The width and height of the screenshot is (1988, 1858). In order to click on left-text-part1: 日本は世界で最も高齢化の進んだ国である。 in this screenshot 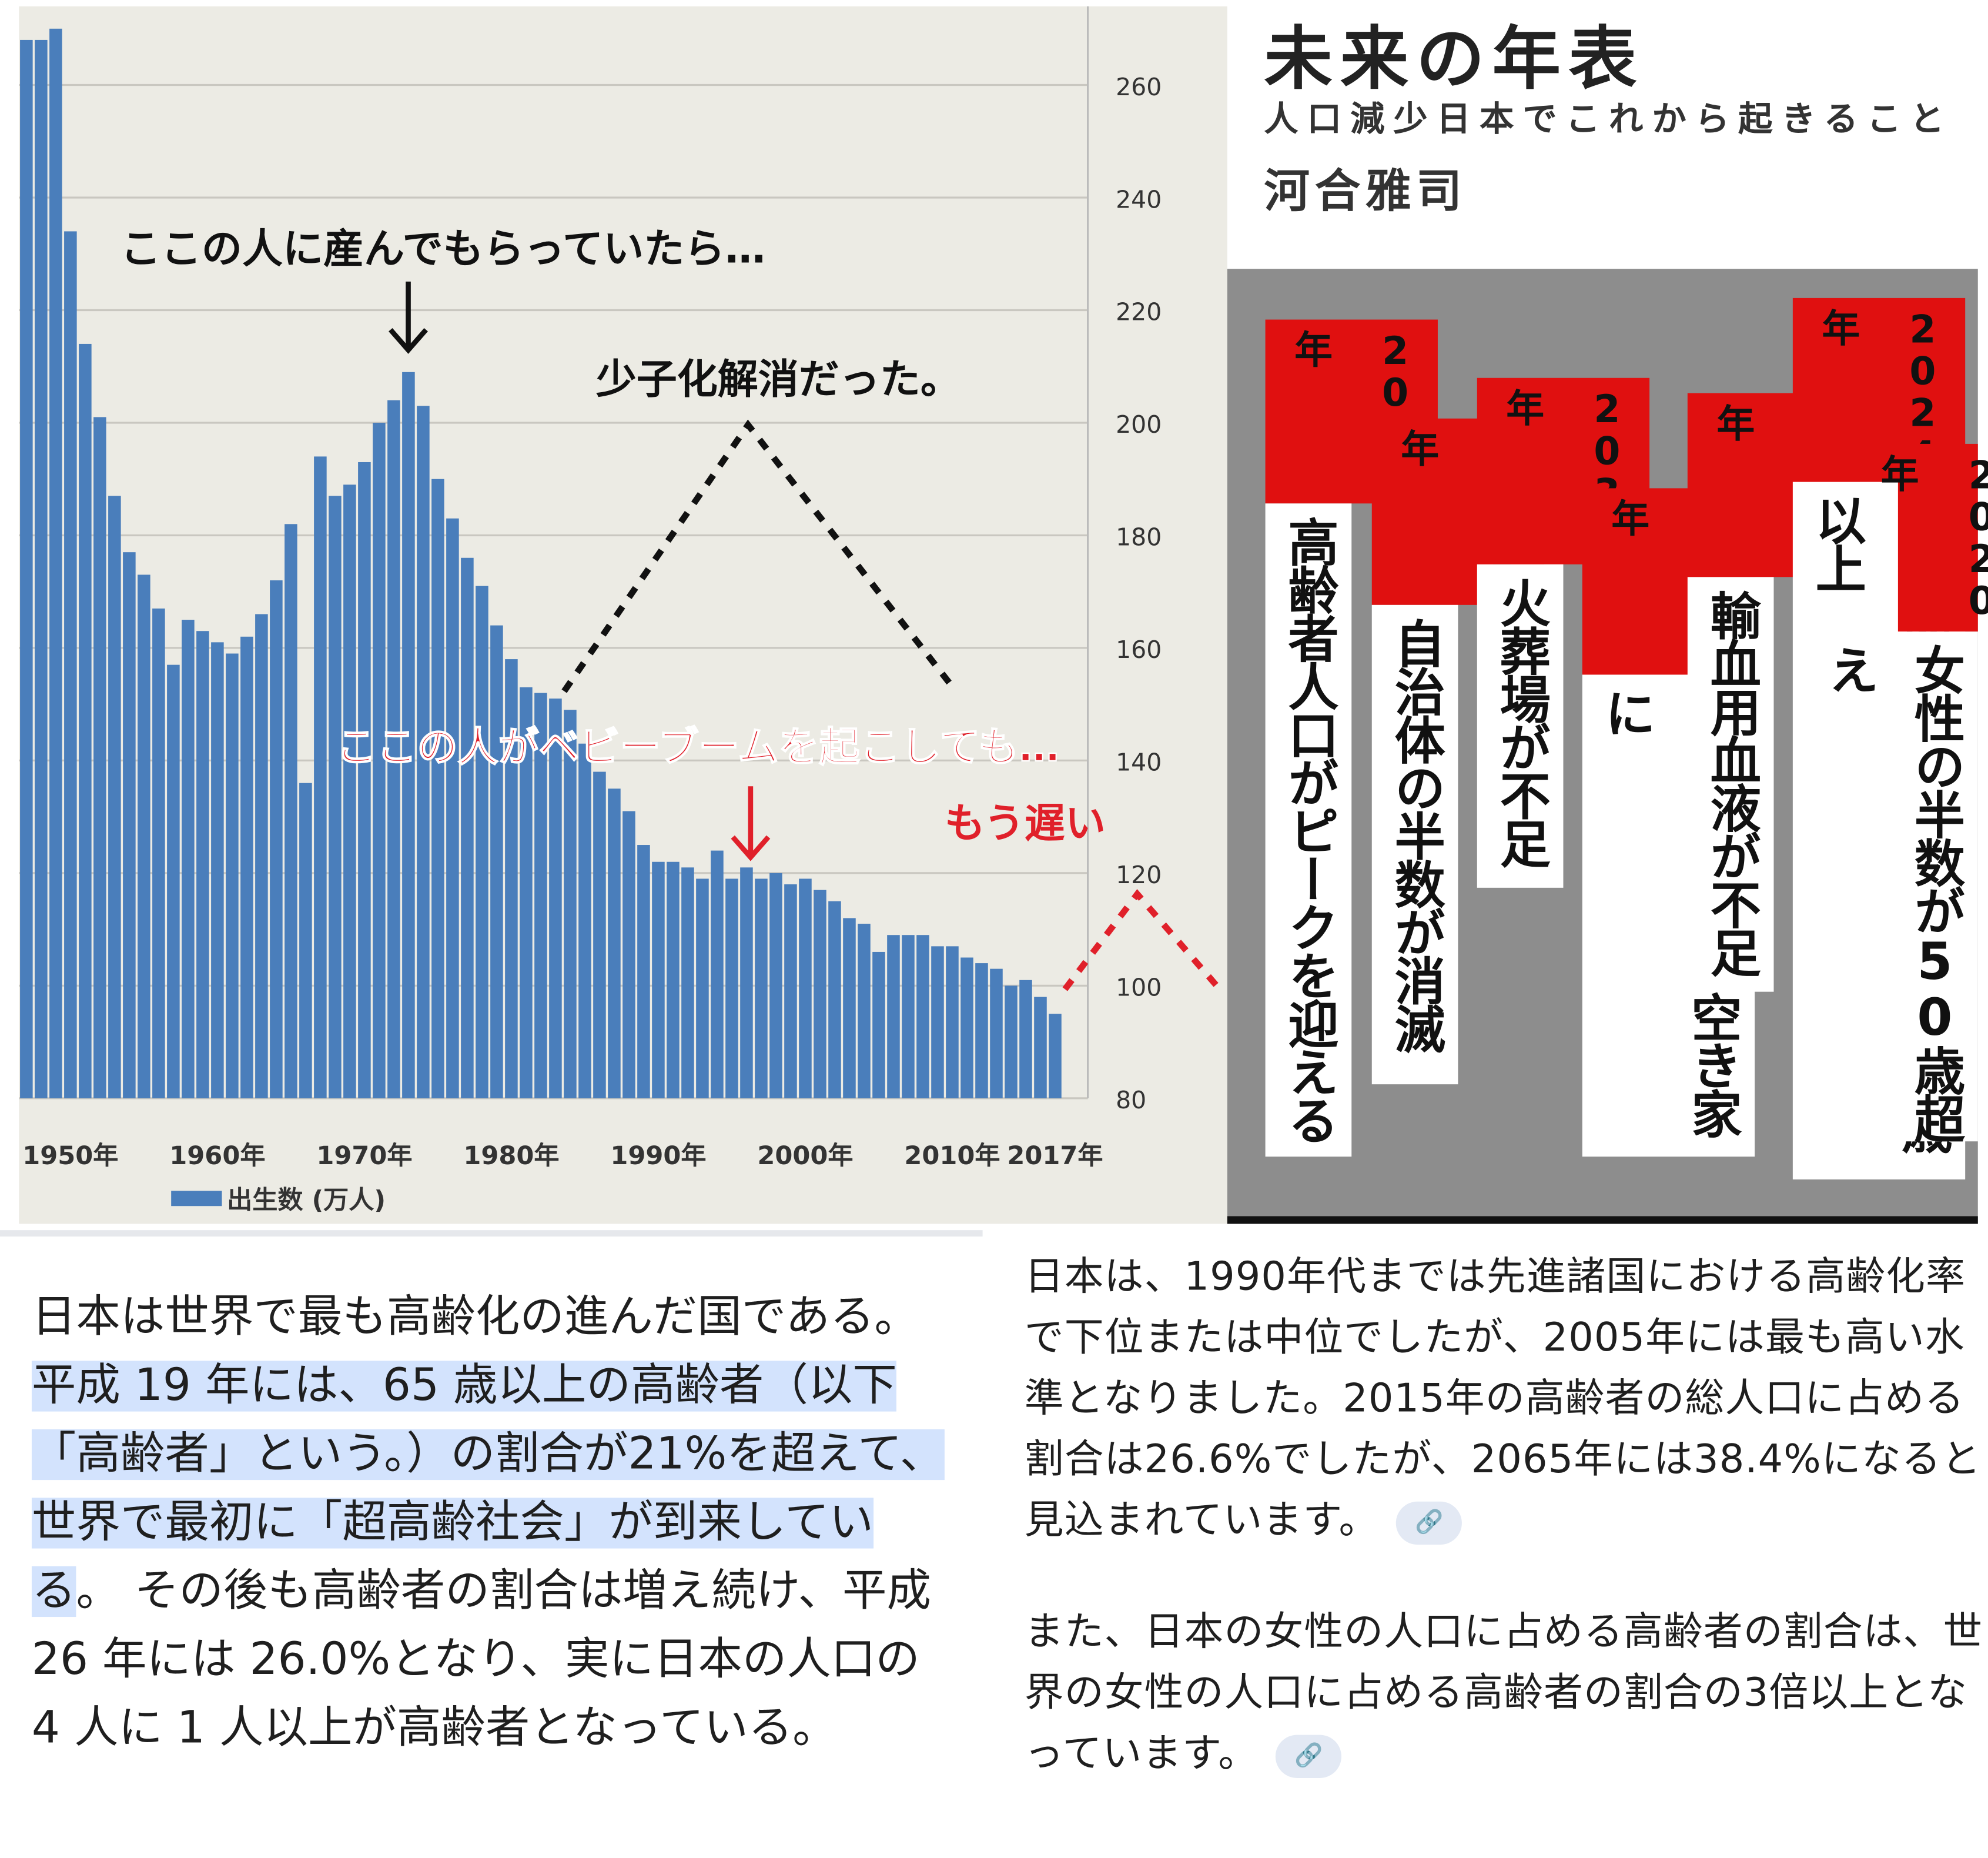, I will do `click(475, 1318)`.